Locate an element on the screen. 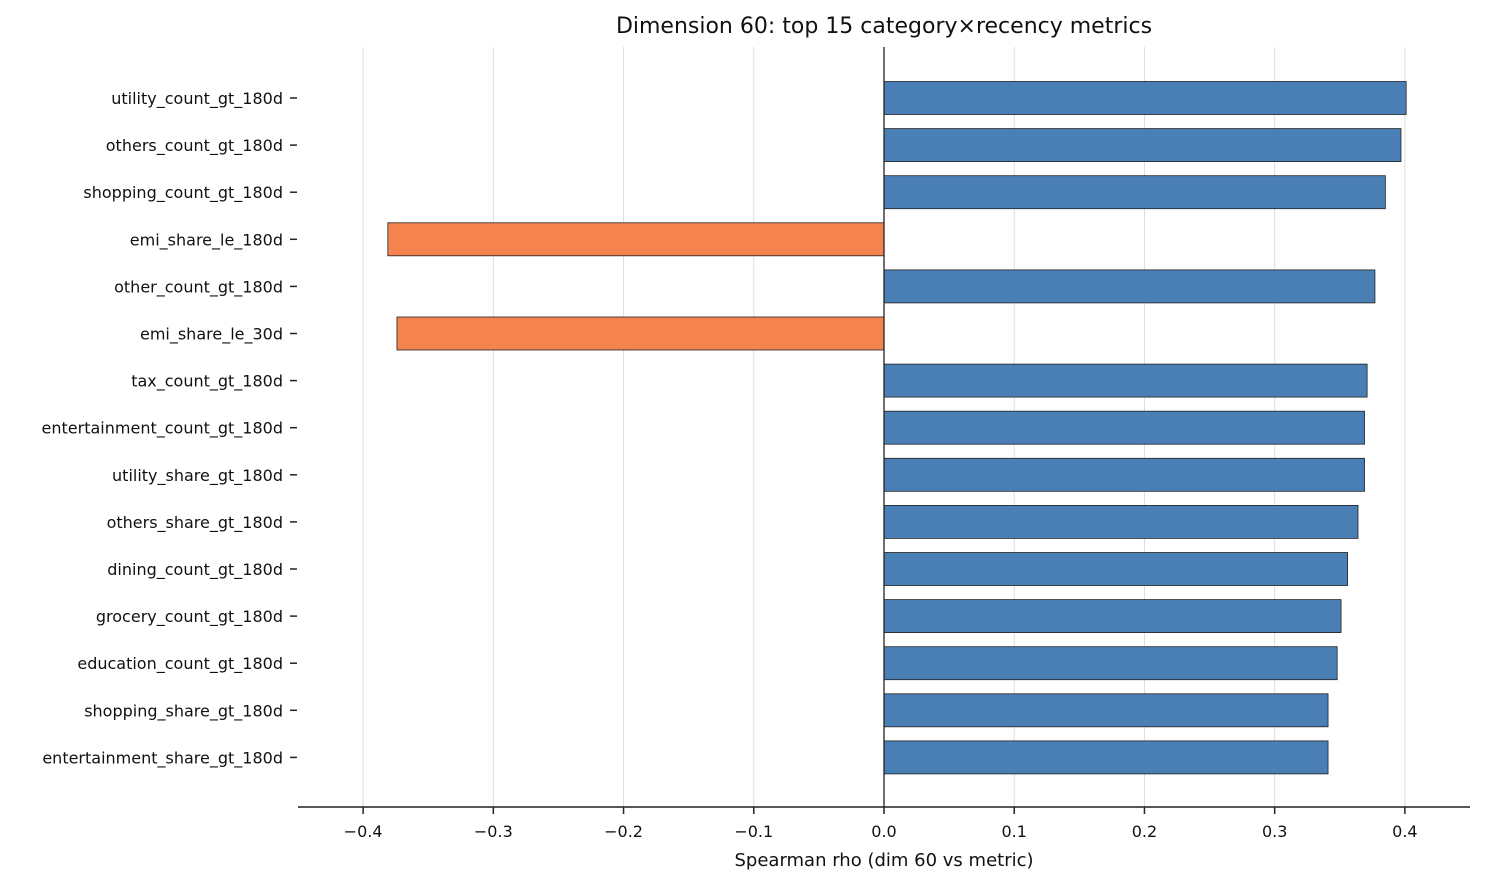 The height and width of the screenshot is (885, 1485). bar-others-count-gt-180d is located at coordinates (1142, 145).